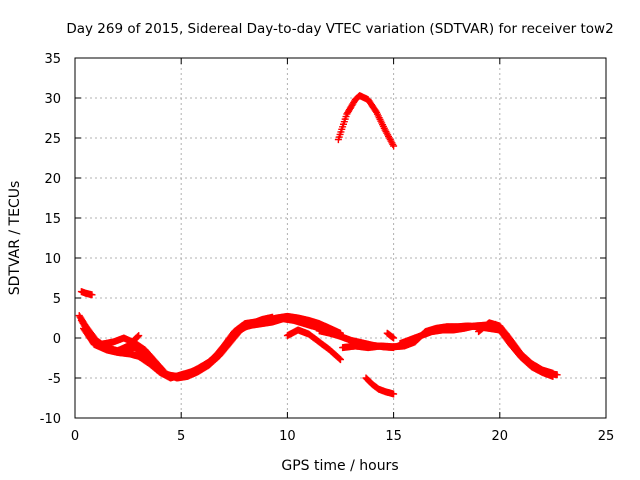 This screenshot has height=480, width=640. I want to click on y-tick-label: -10, so click(50, 419).